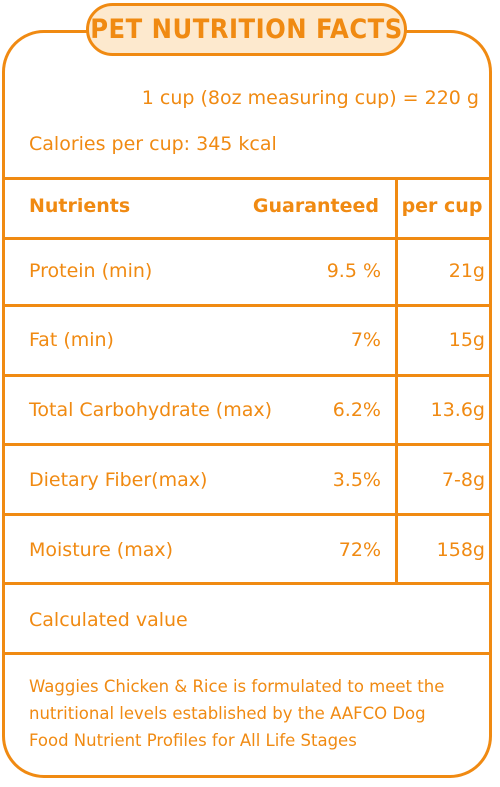 Image resolution: width=500 pixels, height=787 pixels. Describe the element at coordinates (359, 550) in the screenshot. I see `row-guaranteed: 72%` at that location.